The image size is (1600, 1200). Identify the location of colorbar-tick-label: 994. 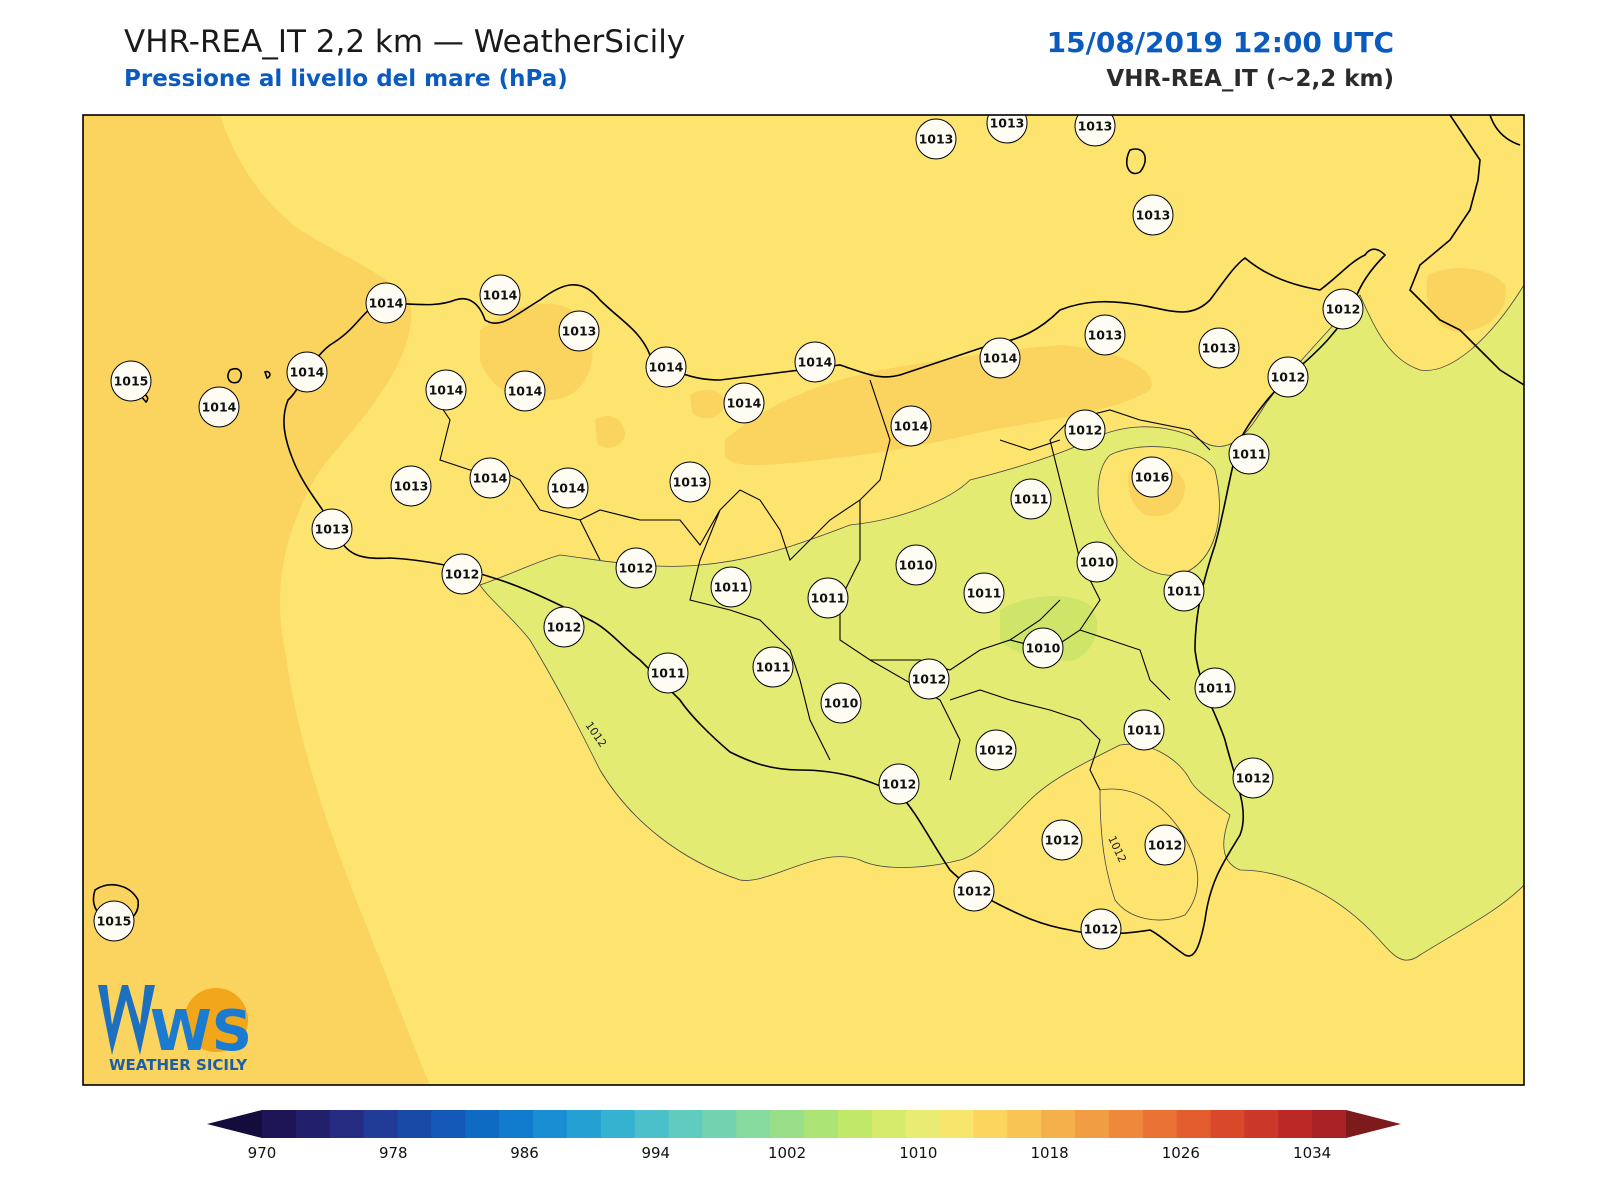
(655, 1153).